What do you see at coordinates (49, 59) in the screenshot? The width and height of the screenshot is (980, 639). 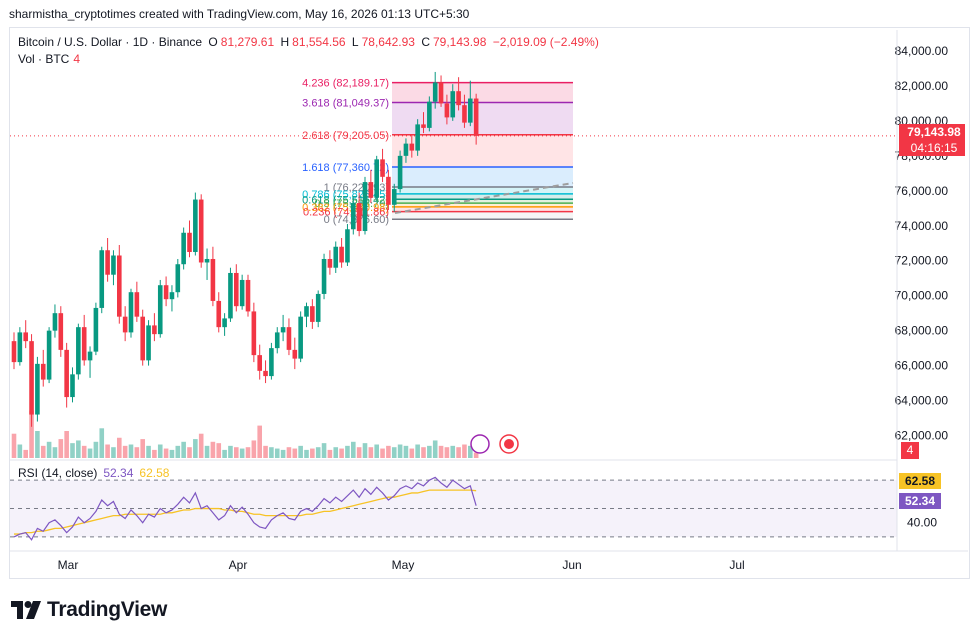 I see `volume-legend: Vol · BTC 4` at bounding box center [49, 59].